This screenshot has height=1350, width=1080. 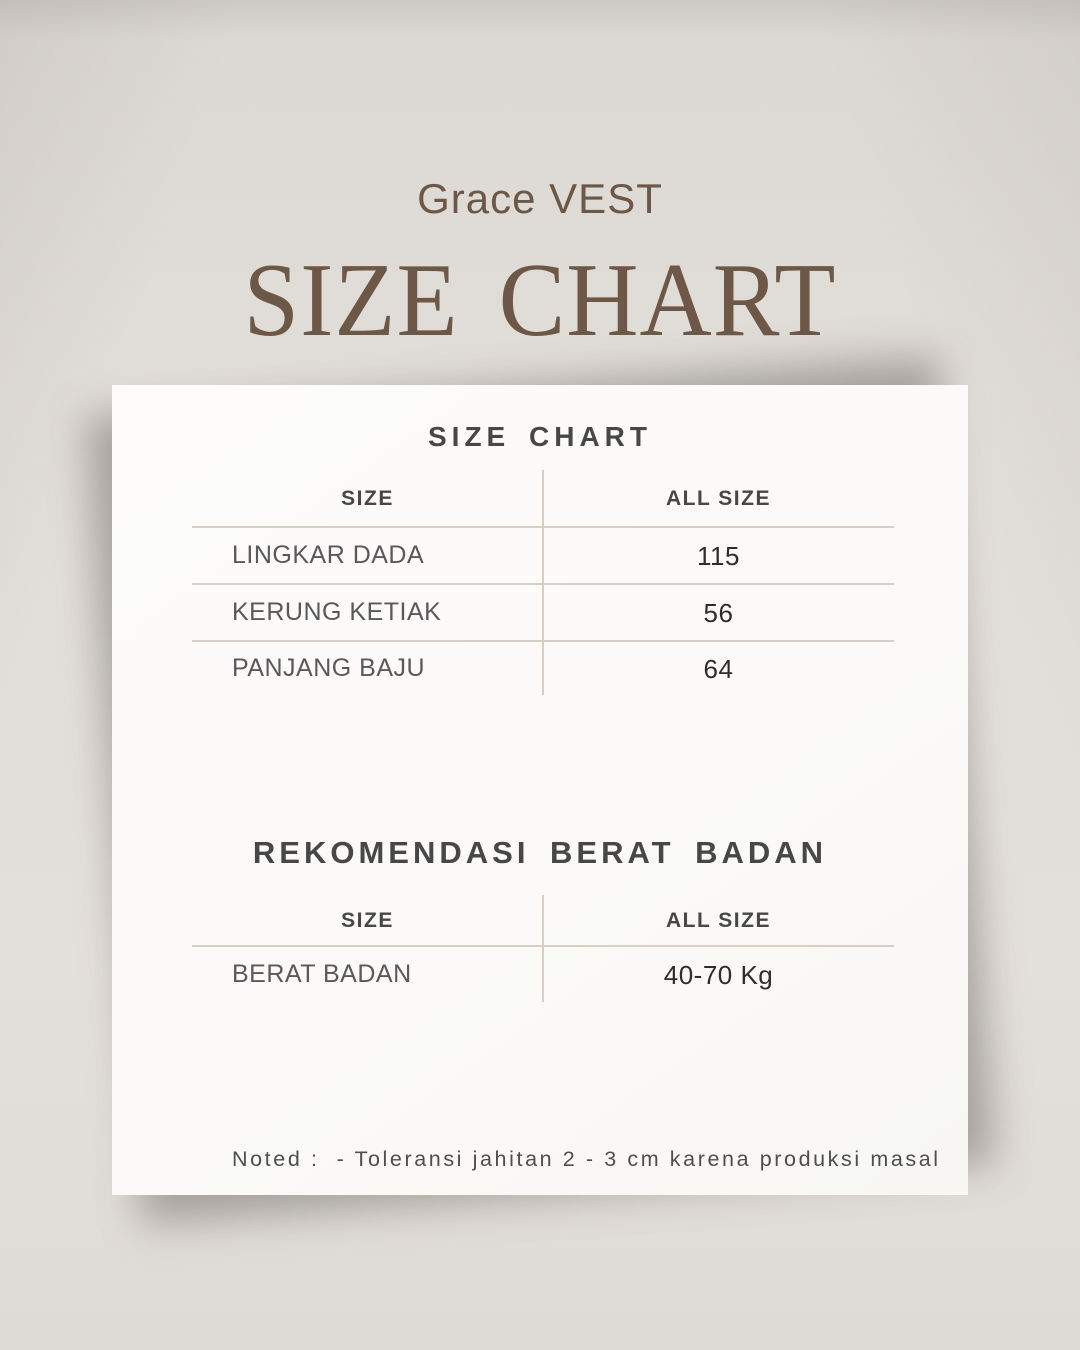 I want to click on weight-recommendation-heading: REKOMENDASI BERAT BADAN, so click(x=540, y=852).